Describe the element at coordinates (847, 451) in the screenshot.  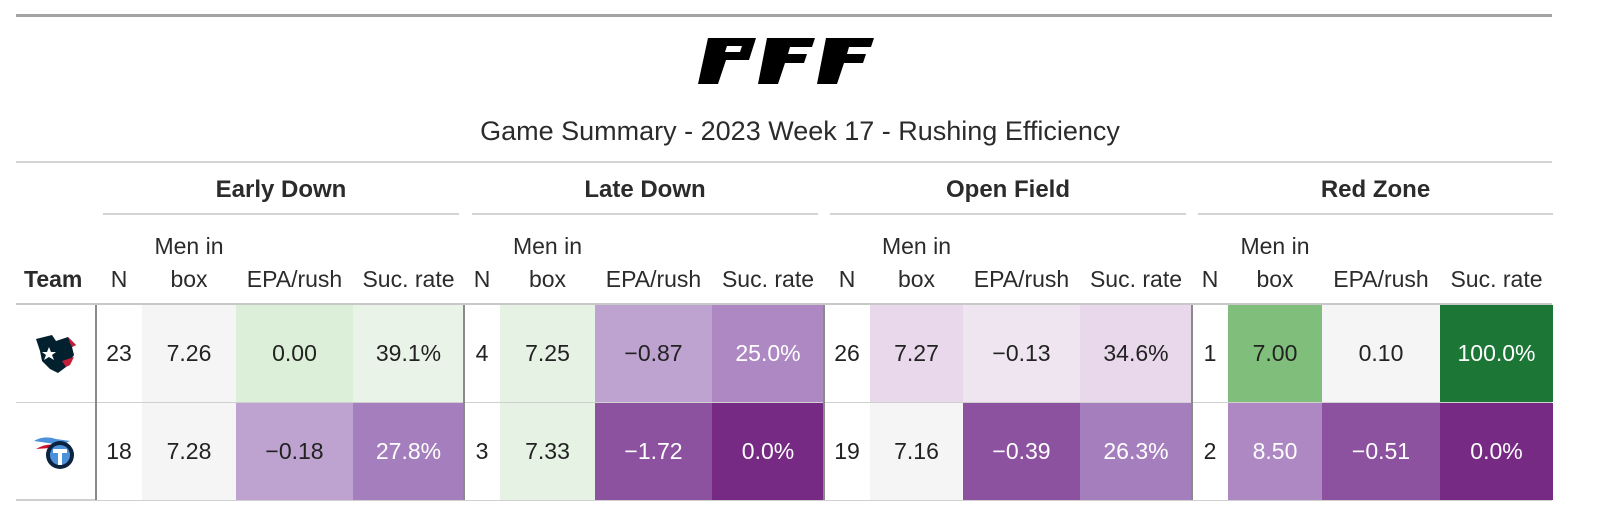
I see `table-cell: 19` at that location.